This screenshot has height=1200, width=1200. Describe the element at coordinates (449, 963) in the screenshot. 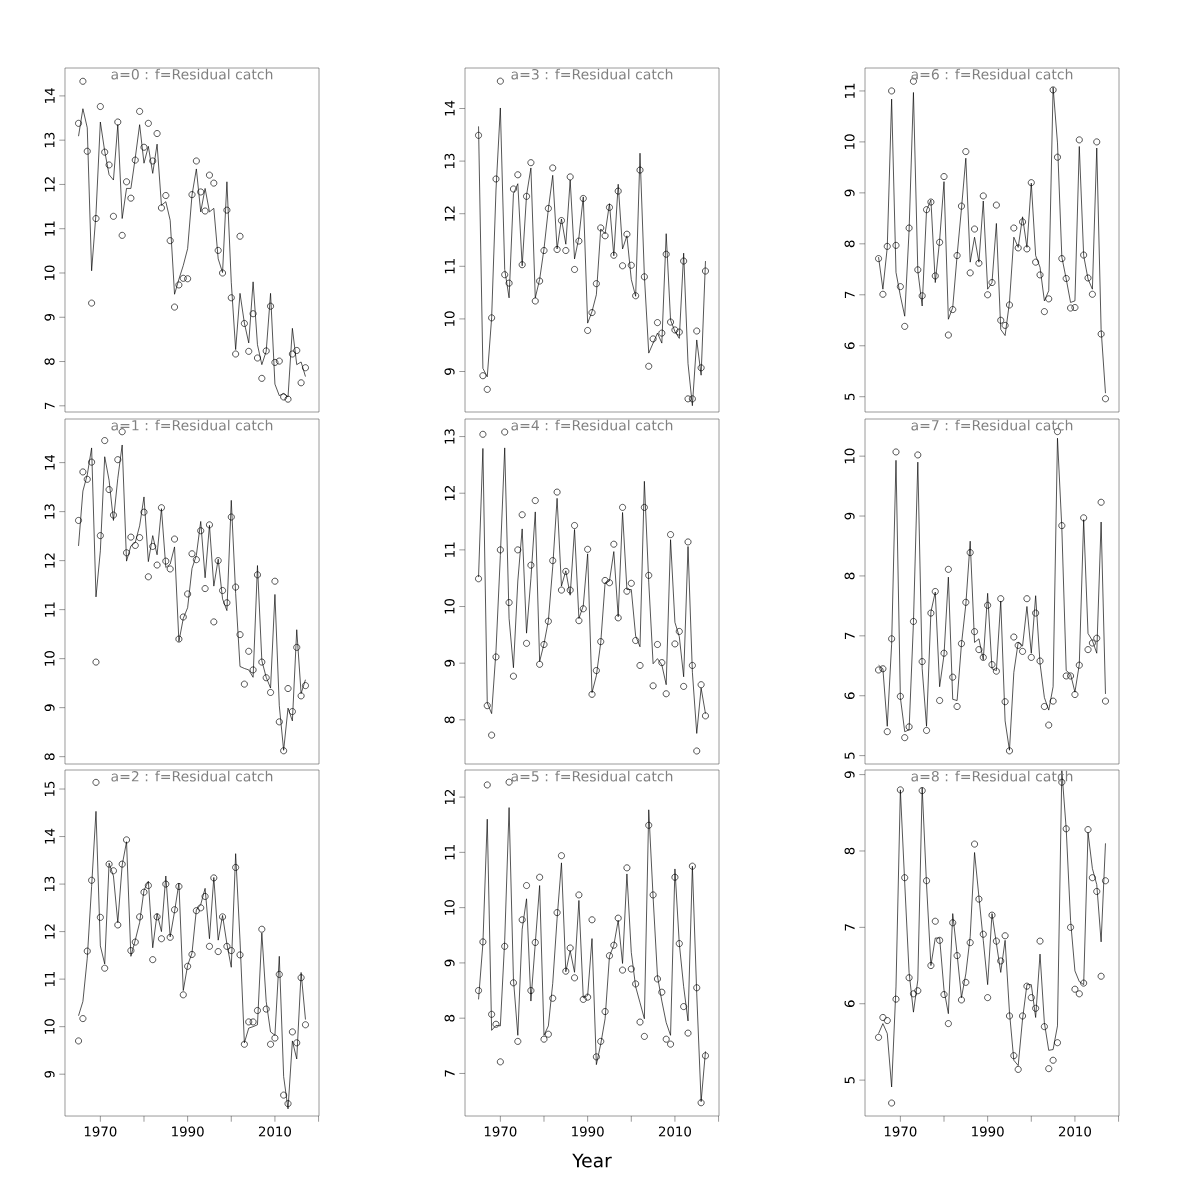

I see `y-tick-label: 9` at that location.